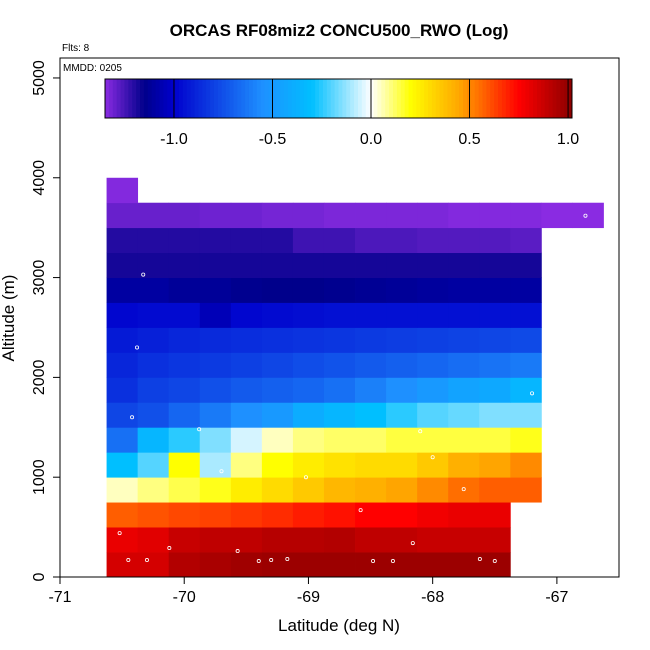 This screenshot has height=650, width=650. I want to click on x-tick-label: -70, so click(184, 597).